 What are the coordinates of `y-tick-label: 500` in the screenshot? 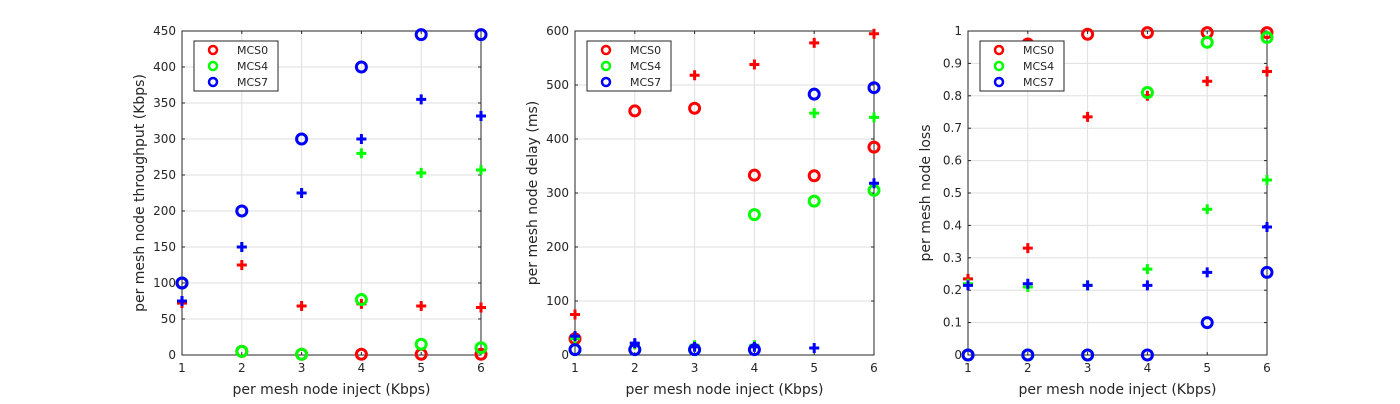 It's located at (557, 85).